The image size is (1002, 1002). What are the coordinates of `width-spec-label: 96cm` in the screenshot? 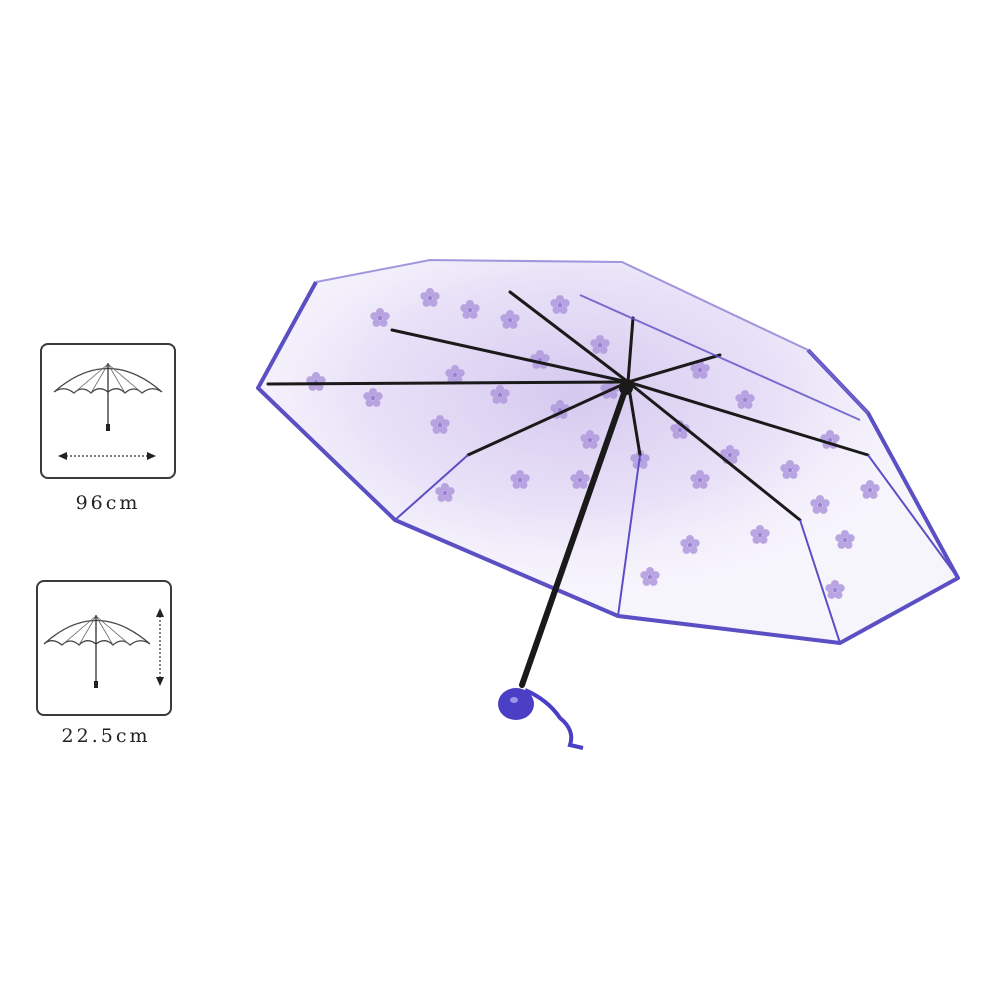 It's located at (108, 503).